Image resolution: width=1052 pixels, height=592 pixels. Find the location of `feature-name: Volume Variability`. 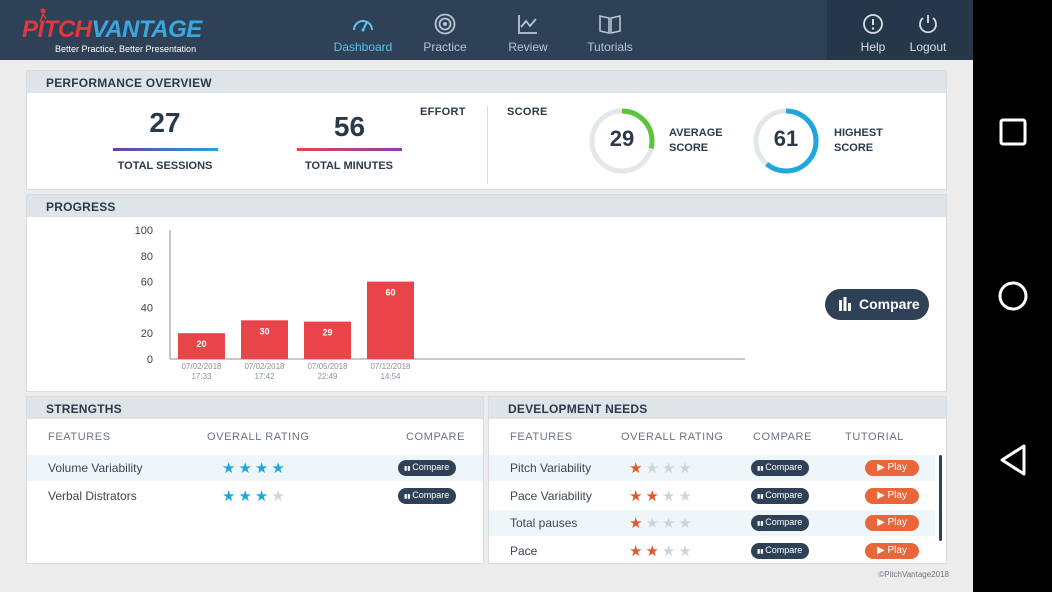

feature-name: Volume Variability is located at coordinates (95, 468).